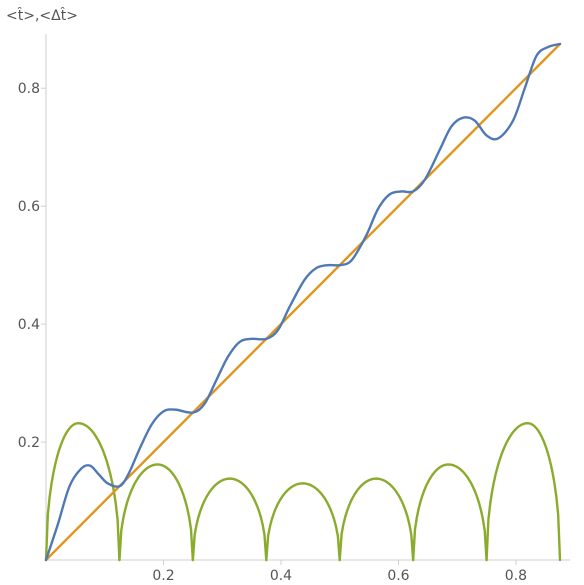 Image resolution: width=584 pixels, height=585 pixels. I want to click on y-tick-label: 0.8, so click(29, 89).